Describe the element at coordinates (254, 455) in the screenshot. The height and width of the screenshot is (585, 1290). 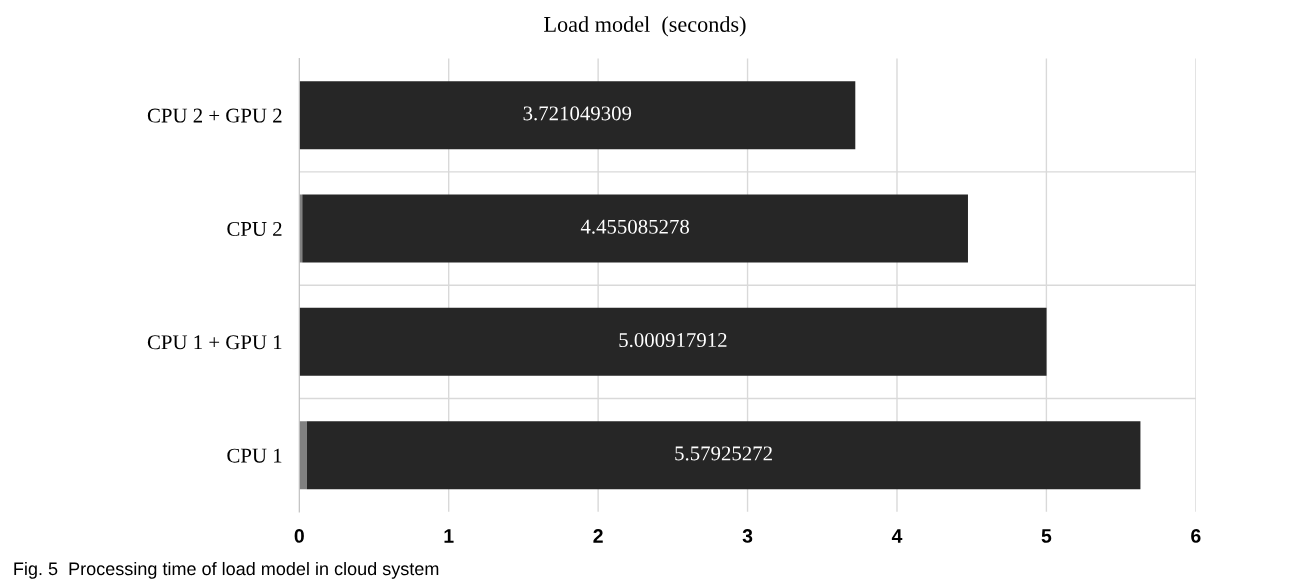
I see `y-tick-label: CPU 1` at that location.